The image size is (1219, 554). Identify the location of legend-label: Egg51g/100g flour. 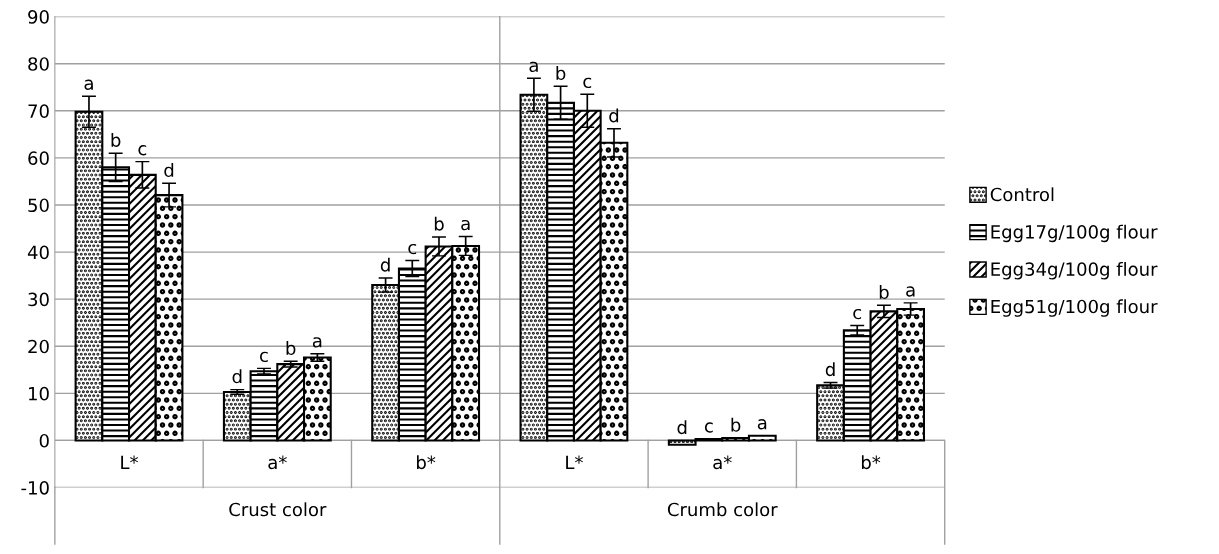
(1074, 308).